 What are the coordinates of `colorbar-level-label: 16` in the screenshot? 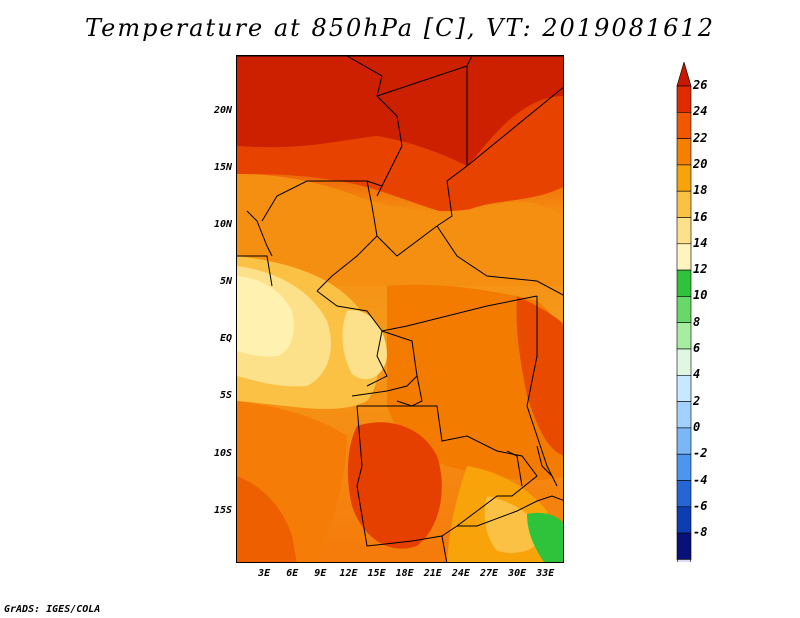 It's located at (700, 216).